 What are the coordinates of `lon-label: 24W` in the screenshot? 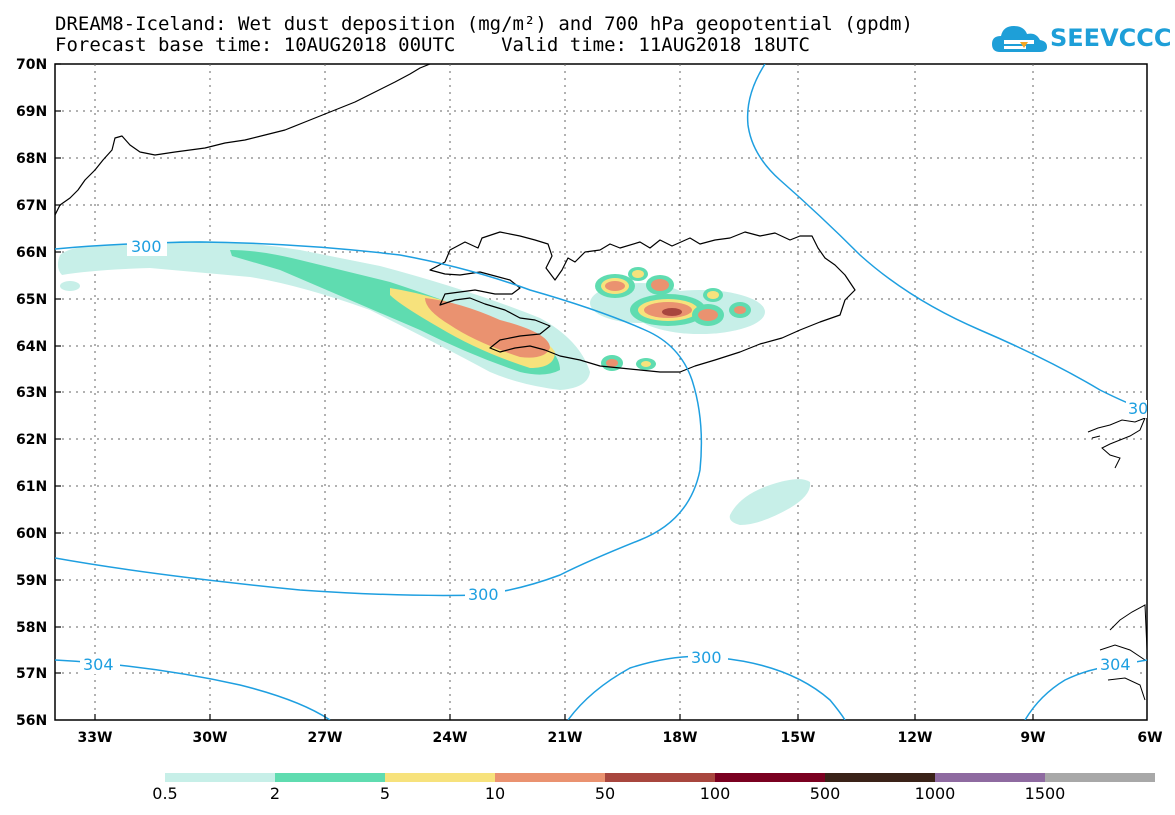 It's located at (450, 738).